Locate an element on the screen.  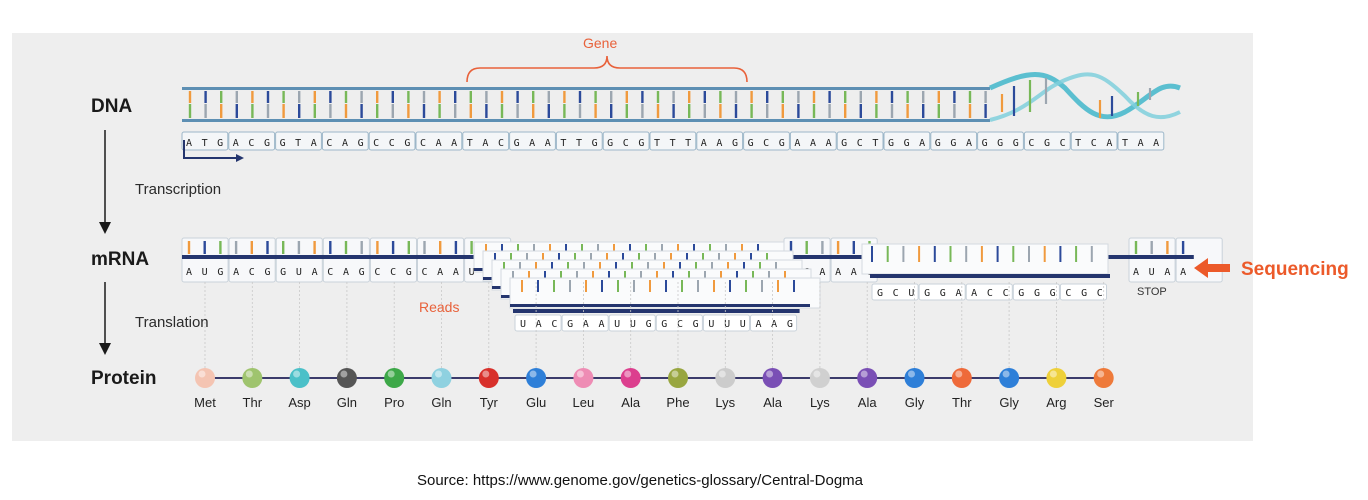
dna-base-pairs is located at coordinates (587, 104).